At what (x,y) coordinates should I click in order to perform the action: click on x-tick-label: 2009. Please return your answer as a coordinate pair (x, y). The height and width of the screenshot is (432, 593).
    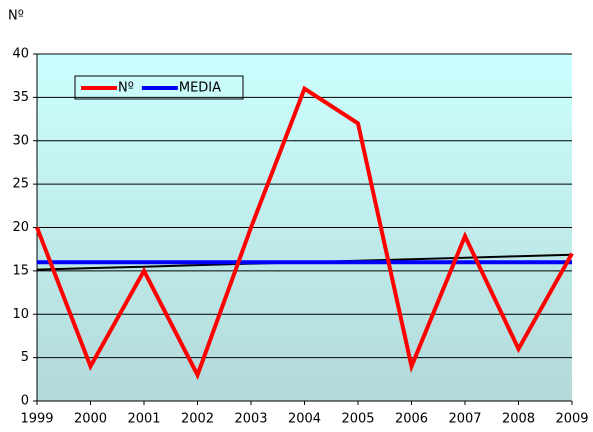
    Looking at the image, I should click on (571, 419).